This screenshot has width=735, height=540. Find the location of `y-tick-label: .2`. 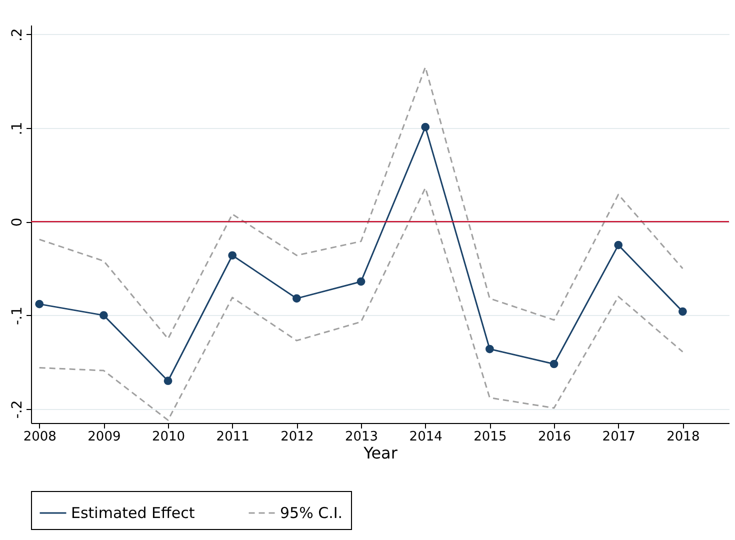

y-tick-label: .2 is located at coordinates (18, 35).